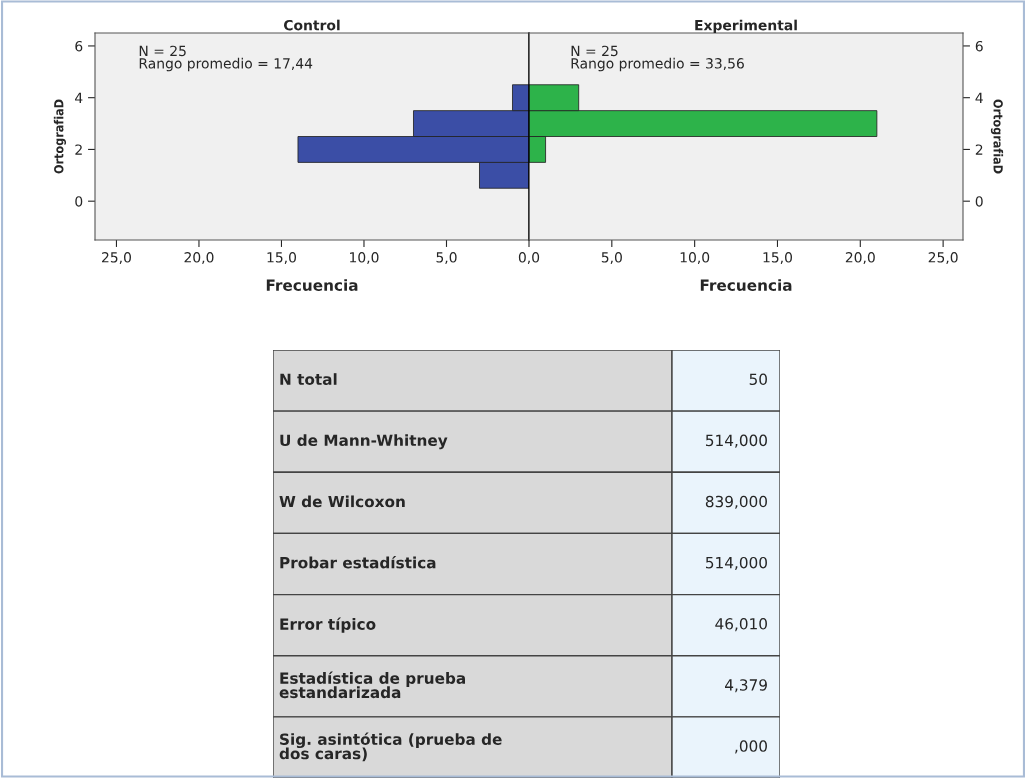 Image resolution: width=1026 pixels, height=778 pixels. I want to click on text: 839,000, so click(736, 502).